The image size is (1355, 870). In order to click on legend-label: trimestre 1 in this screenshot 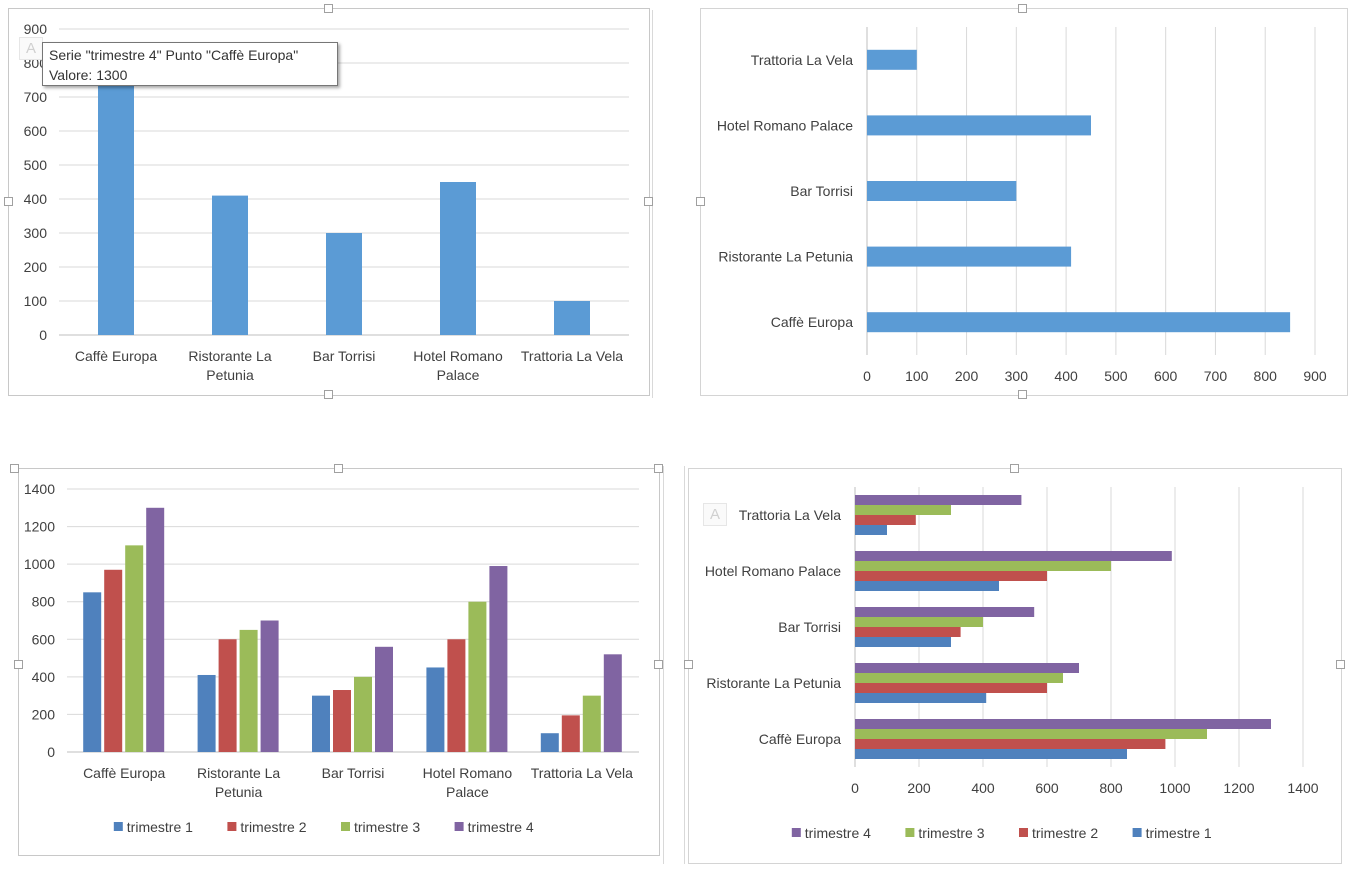, I will do `click(1179, 833)`.